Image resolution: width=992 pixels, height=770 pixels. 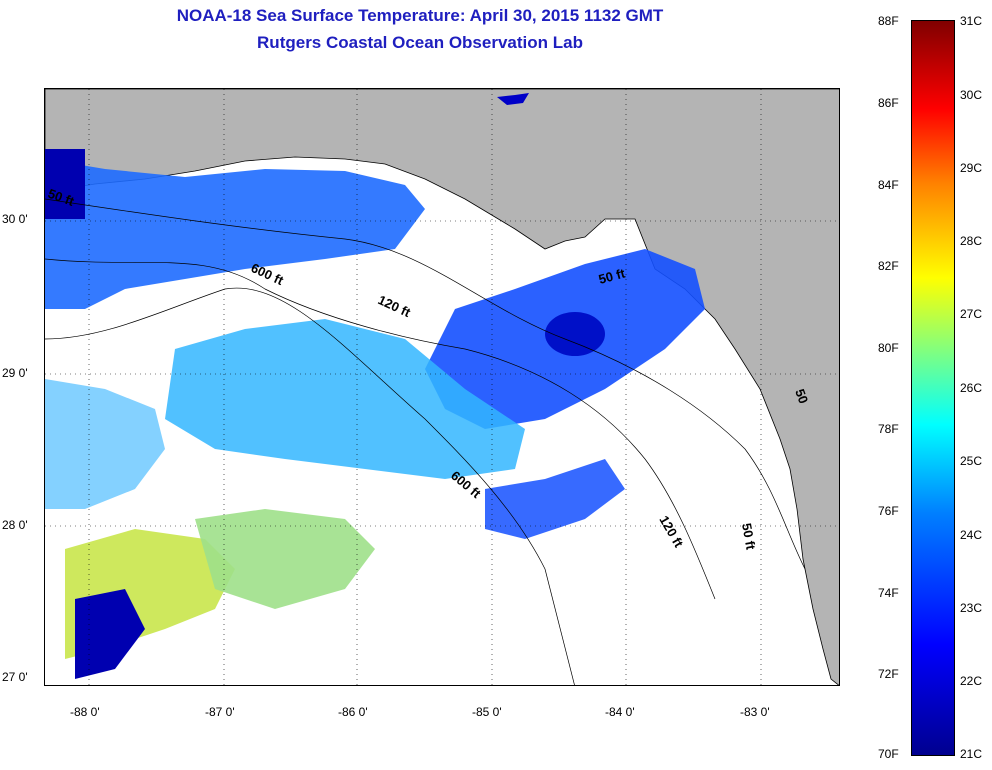 I want to click on lon-label-85: -85 0', so click(x=487, y=712).